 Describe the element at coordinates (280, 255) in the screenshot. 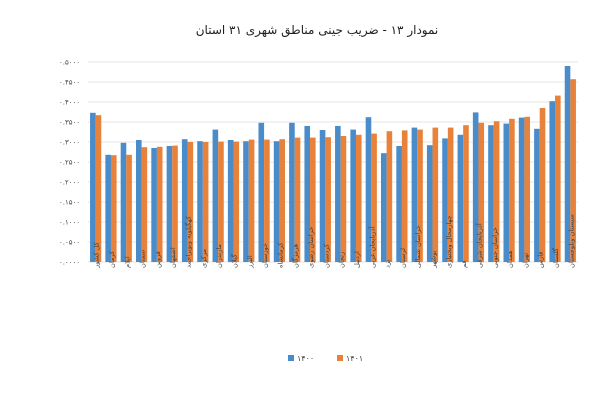

I see `x-tick-label: کرمانشاه` at that location.